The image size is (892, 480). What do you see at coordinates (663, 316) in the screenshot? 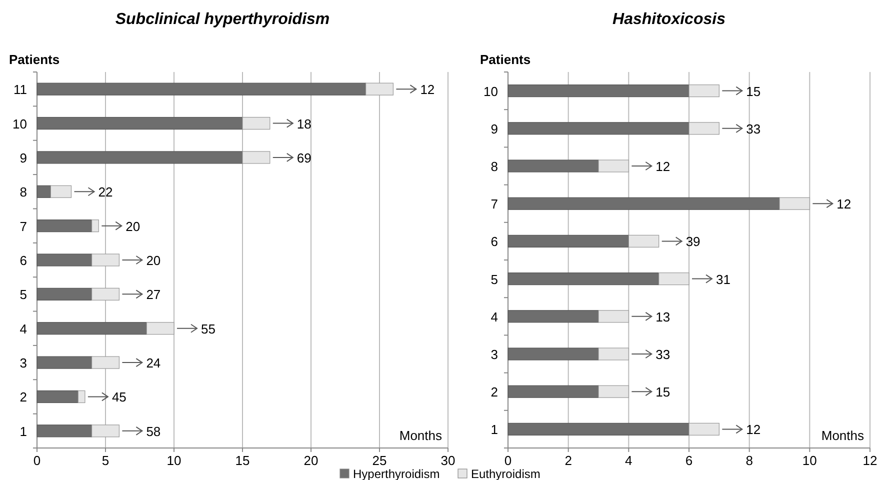
I see `annotation: 13` at bounding box center [663, 316].